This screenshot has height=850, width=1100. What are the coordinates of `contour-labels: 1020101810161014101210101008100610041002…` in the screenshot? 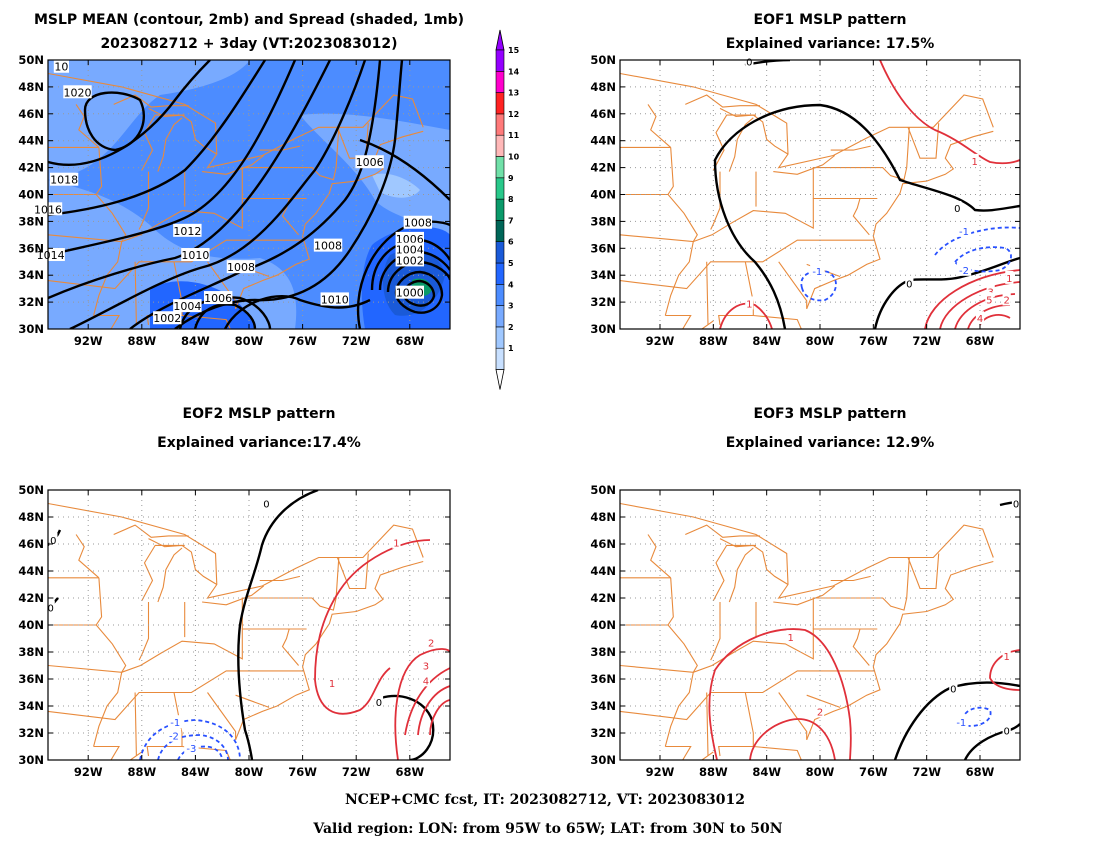 It's located at (233, 192).